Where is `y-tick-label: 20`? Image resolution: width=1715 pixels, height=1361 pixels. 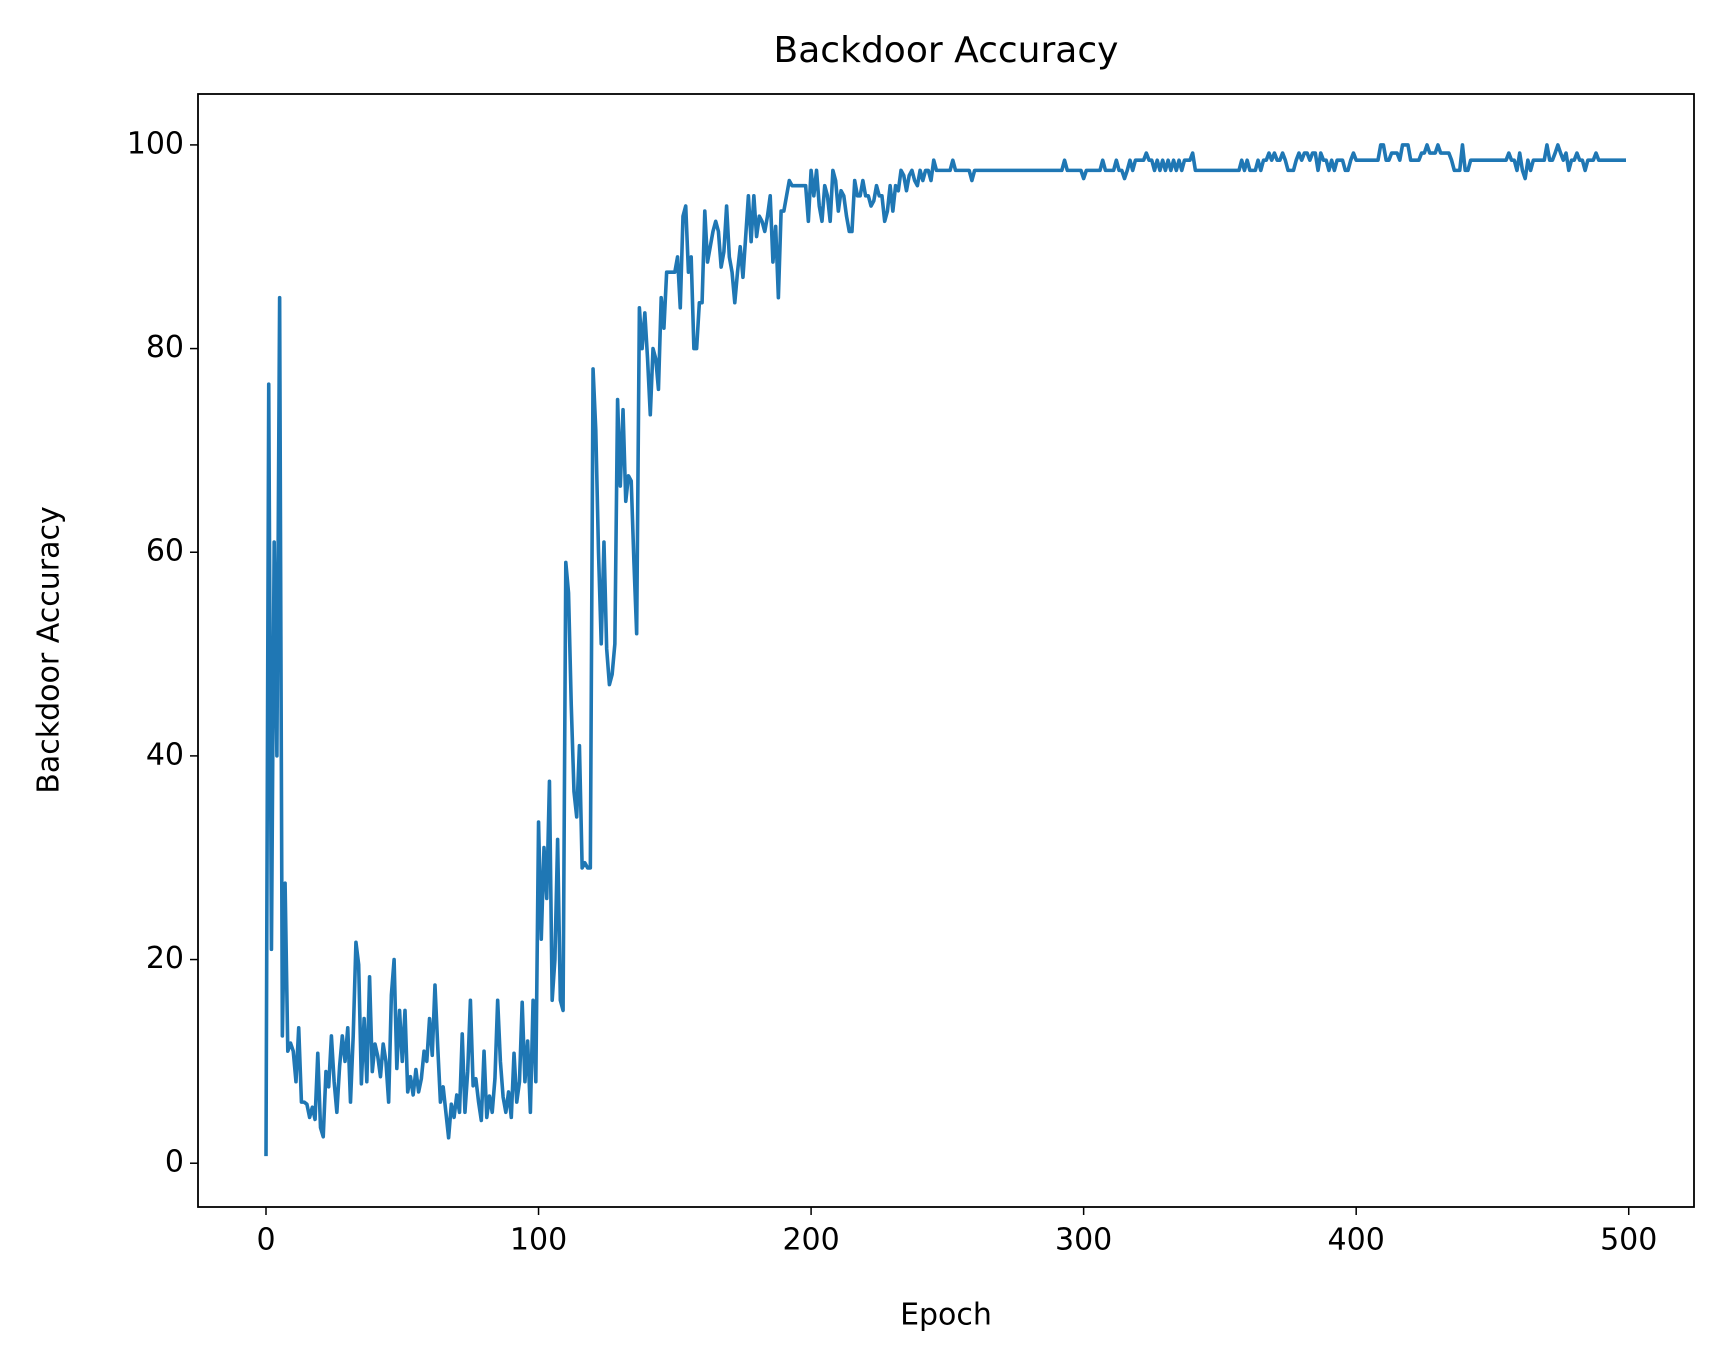
y-tick-label: 20 is located at coordinates (165, 958).